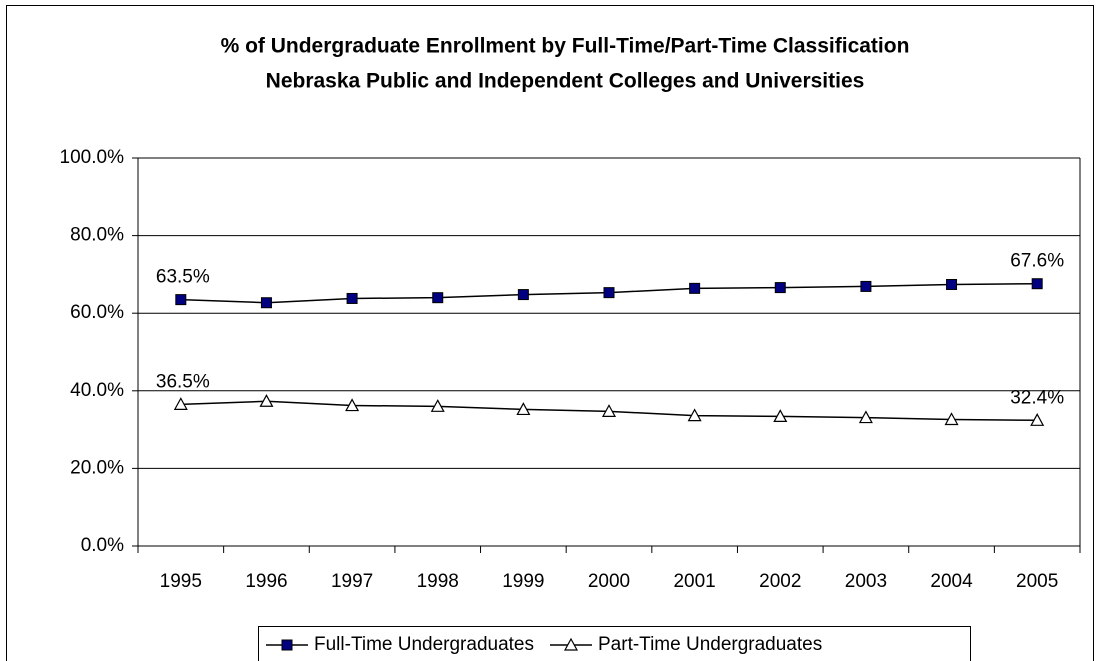  What do you see at coordinates (97, 467) in the screenshot?
I see `y-tick-label: 20.0%` at bounding box center [97, 467].